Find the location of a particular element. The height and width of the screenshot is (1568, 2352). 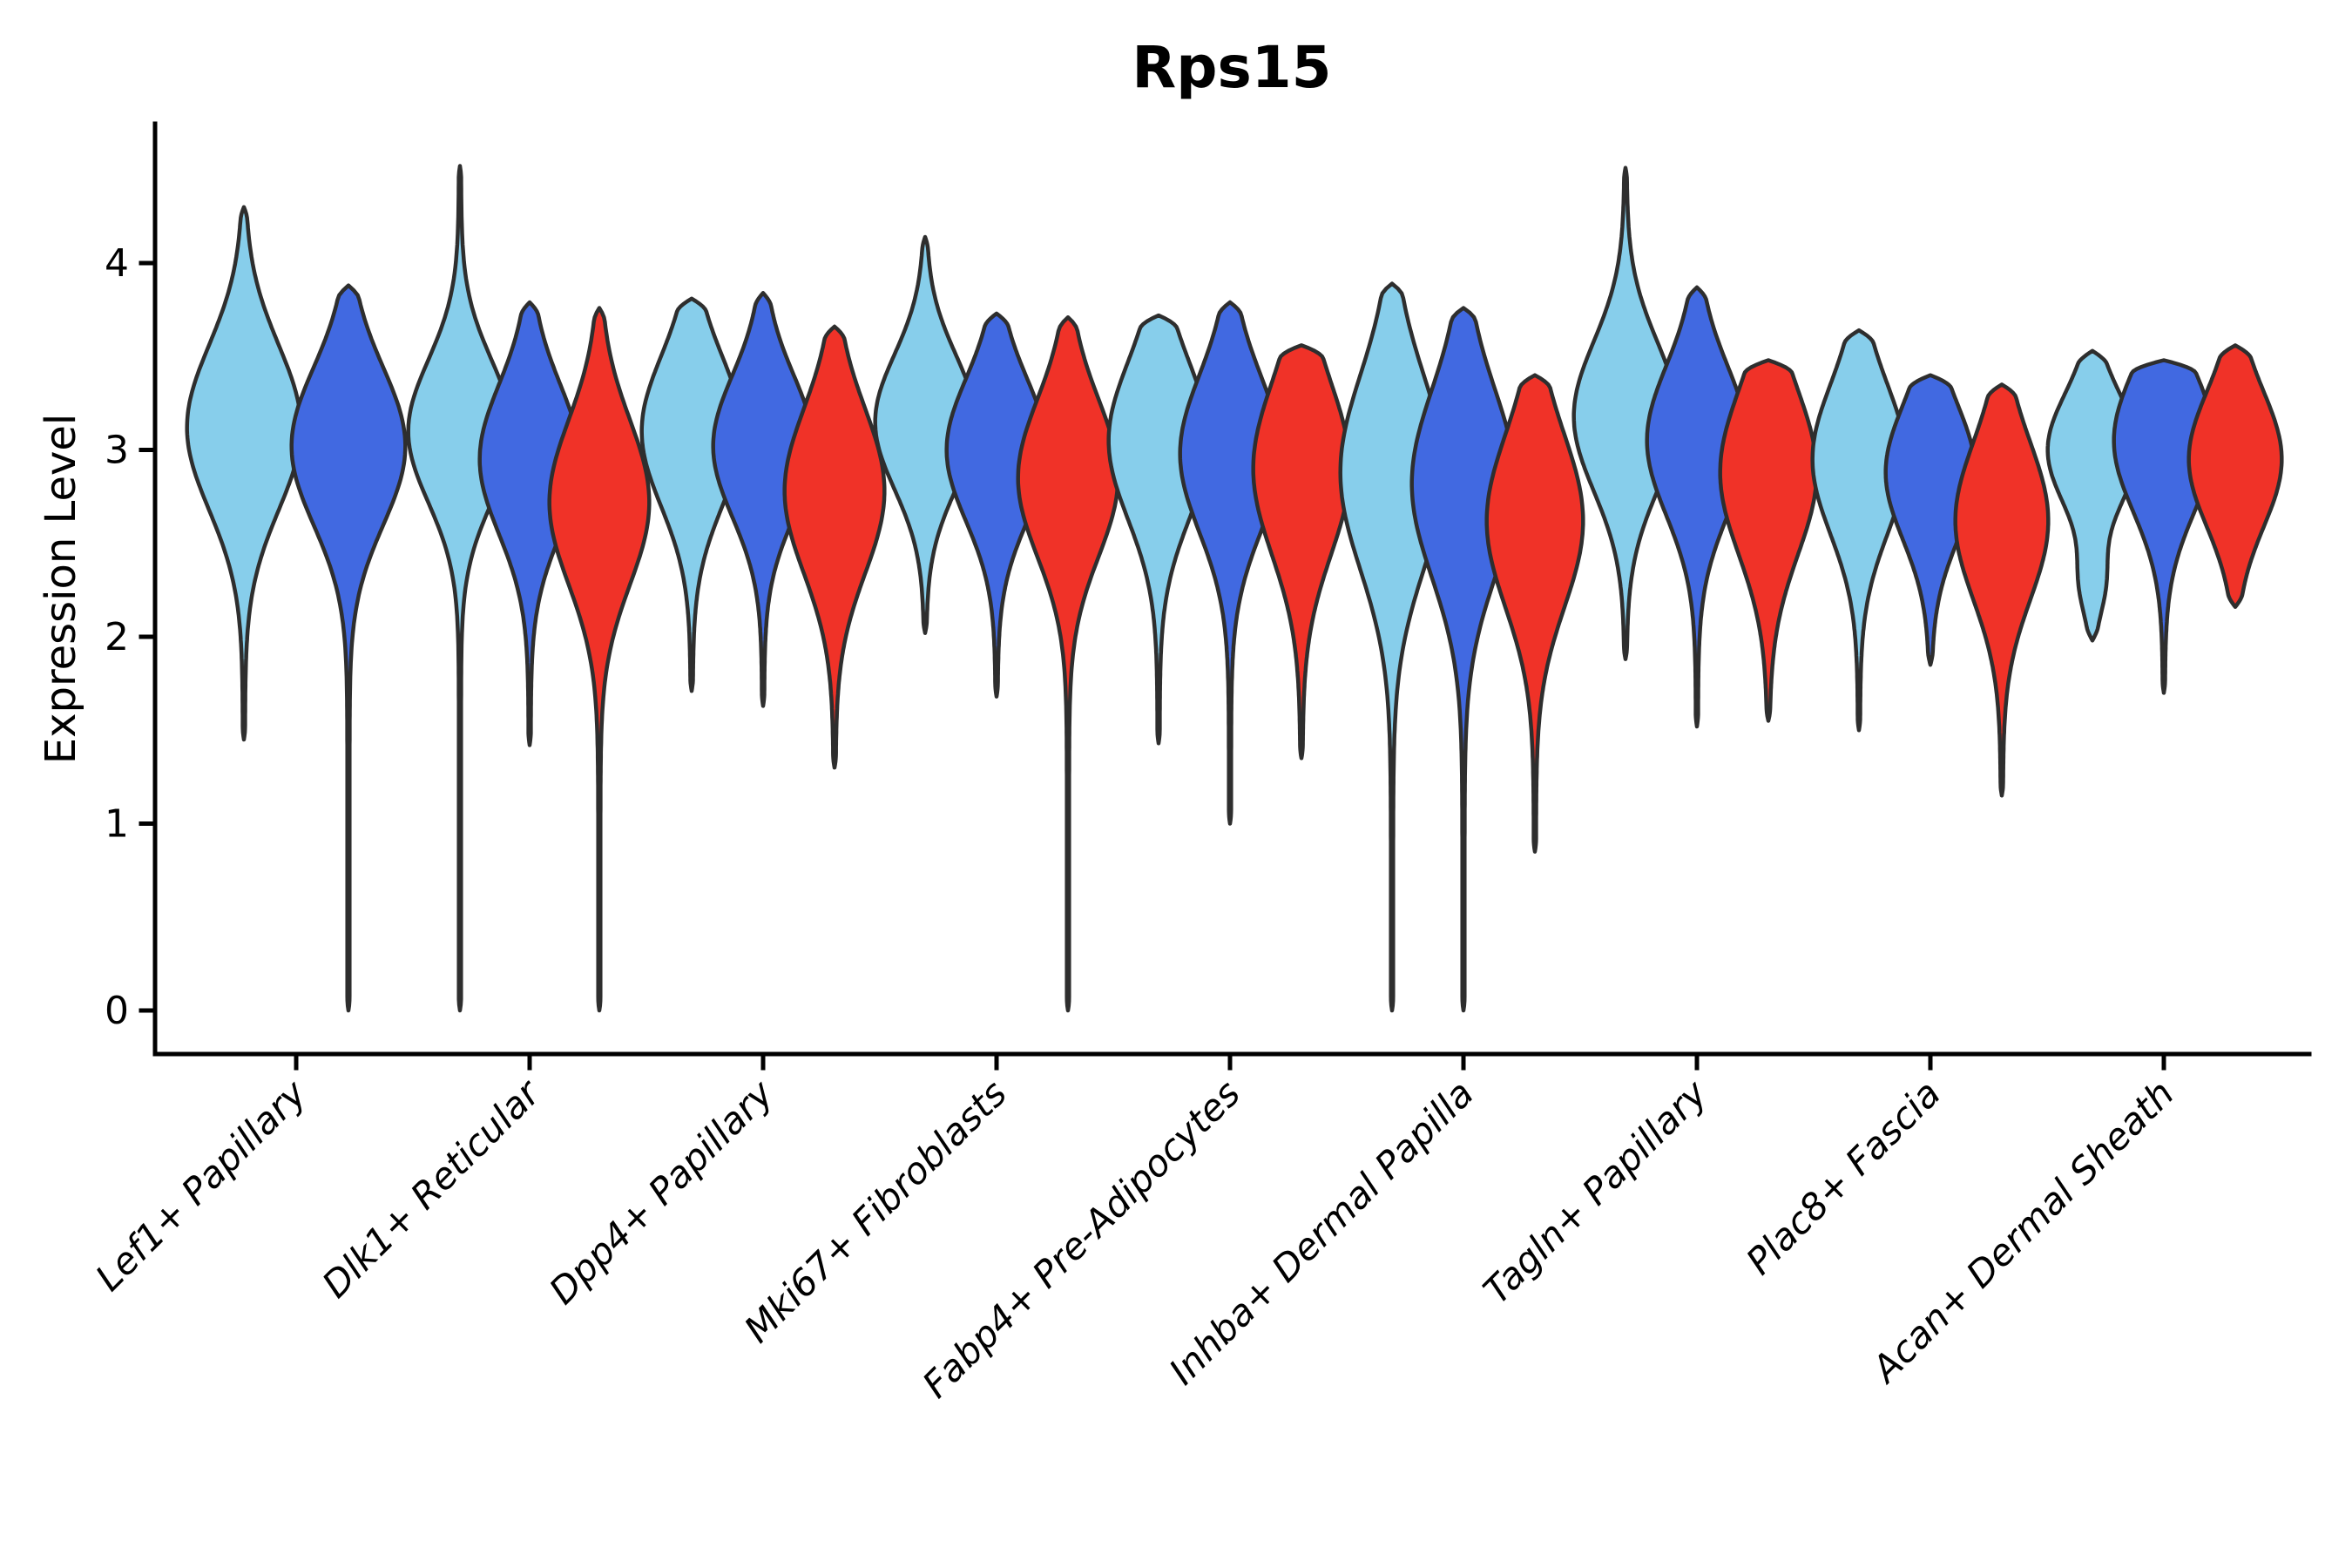

violin-mki67+-s1 is located at coordinates (925, 434).